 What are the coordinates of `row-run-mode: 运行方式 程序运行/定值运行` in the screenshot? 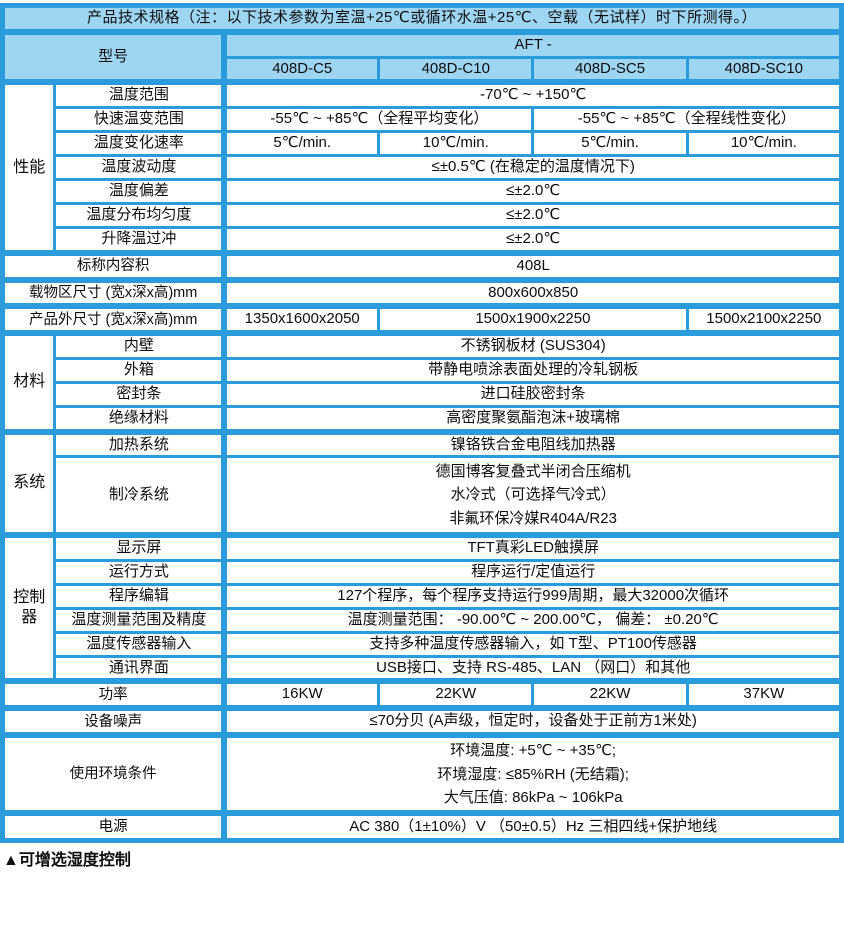 It's located at (423, 572).